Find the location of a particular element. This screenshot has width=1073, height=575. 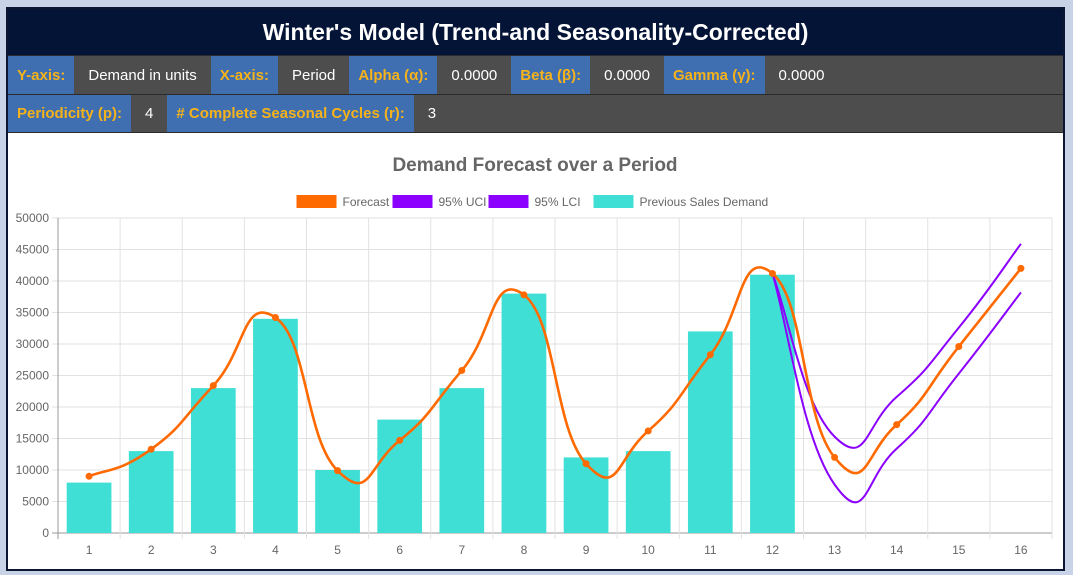

x-tick-label: 11 is located at coordinates (710, 550).